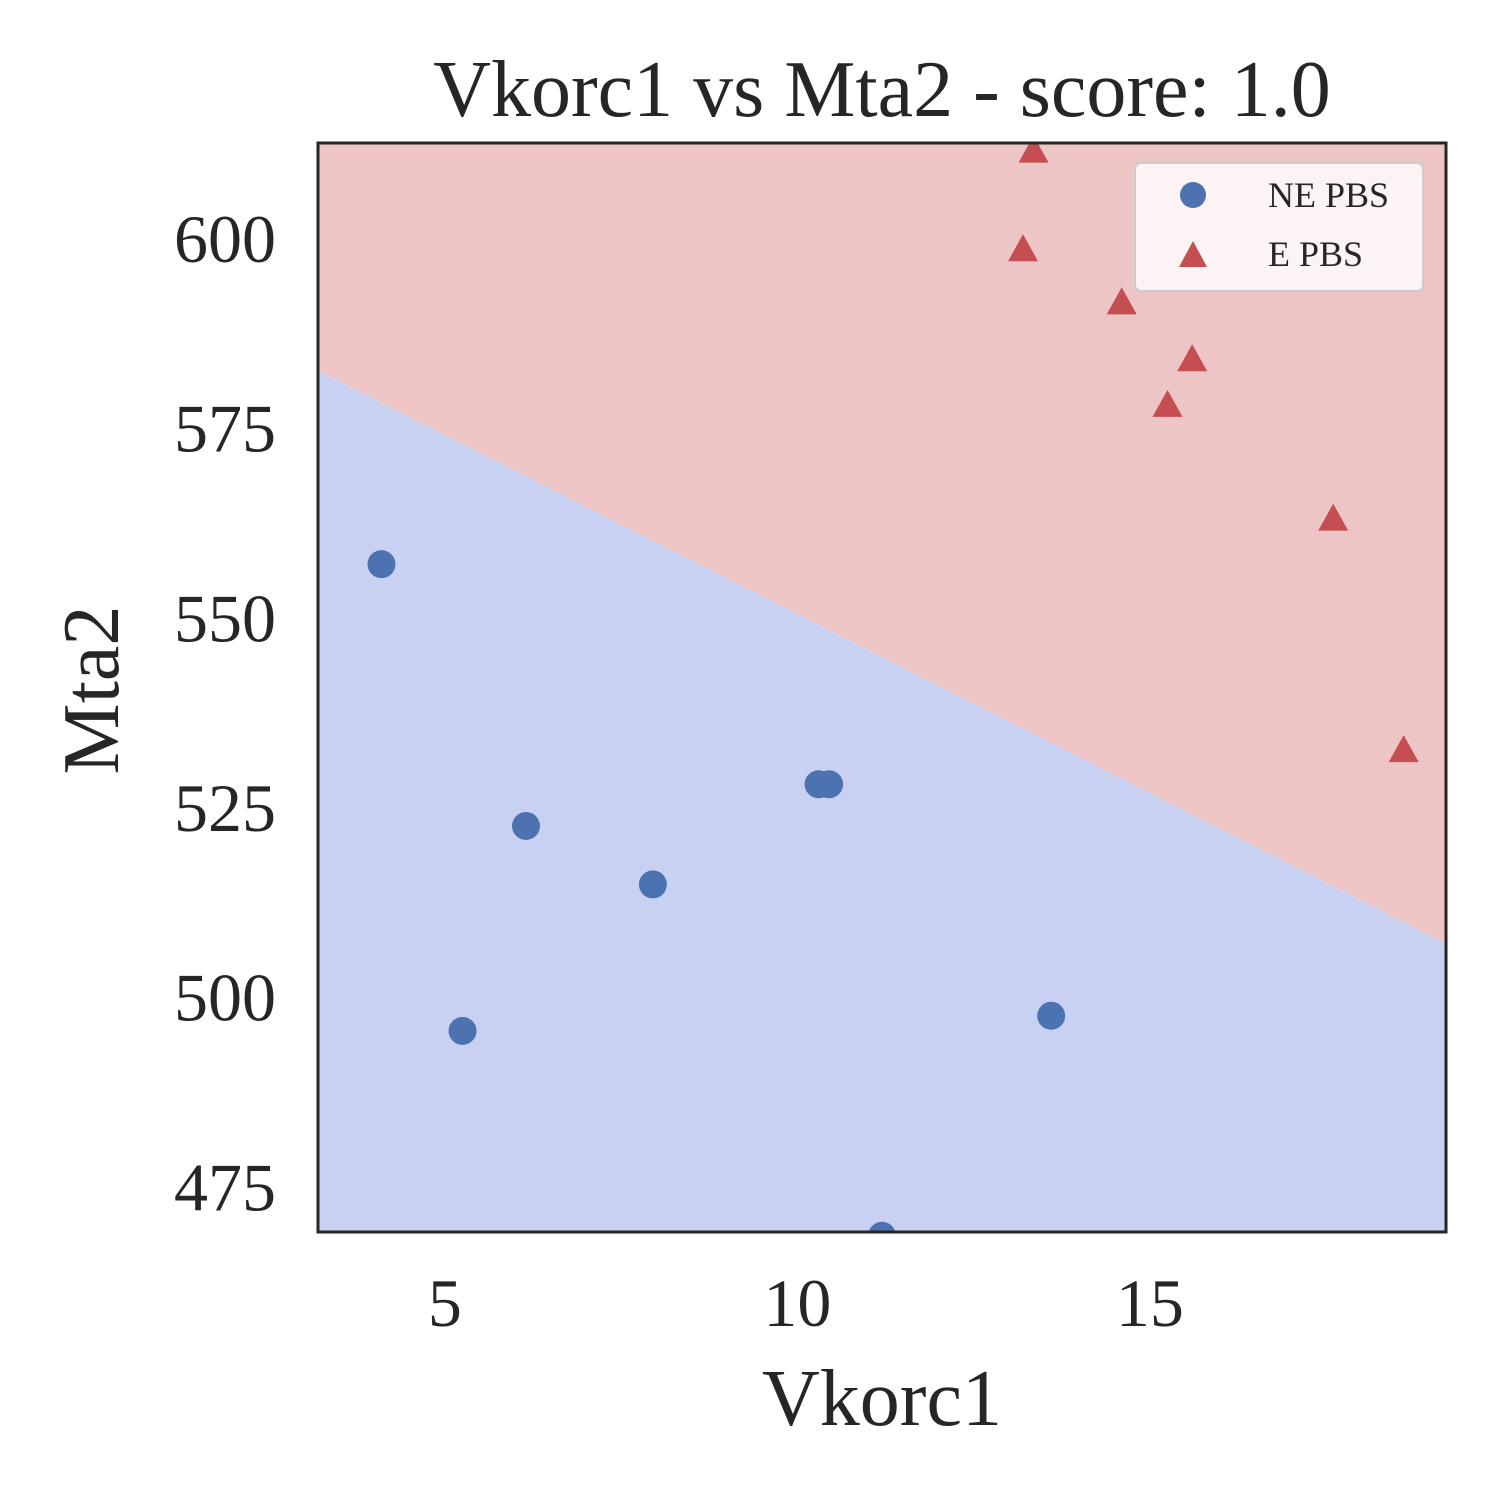 This screenshot has height=1500, width=1500. What do you see at coordinates (225, 429) in the screenshot?
I see `y-tick-label: 575` at bounding box center [225, 429].